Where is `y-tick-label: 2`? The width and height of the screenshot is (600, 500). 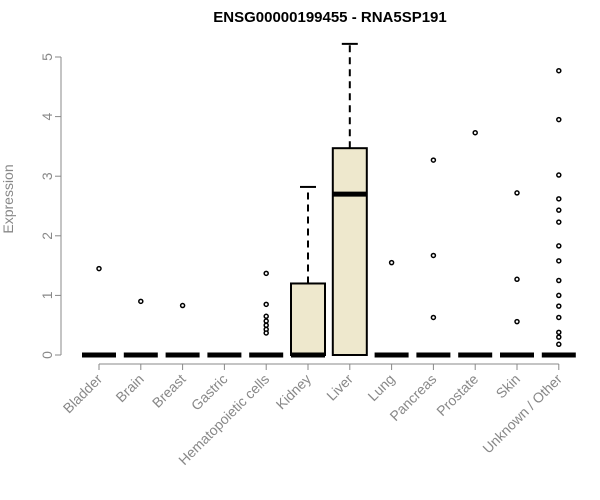 y-tick-label: 2 is located at coordinates (47, 236).